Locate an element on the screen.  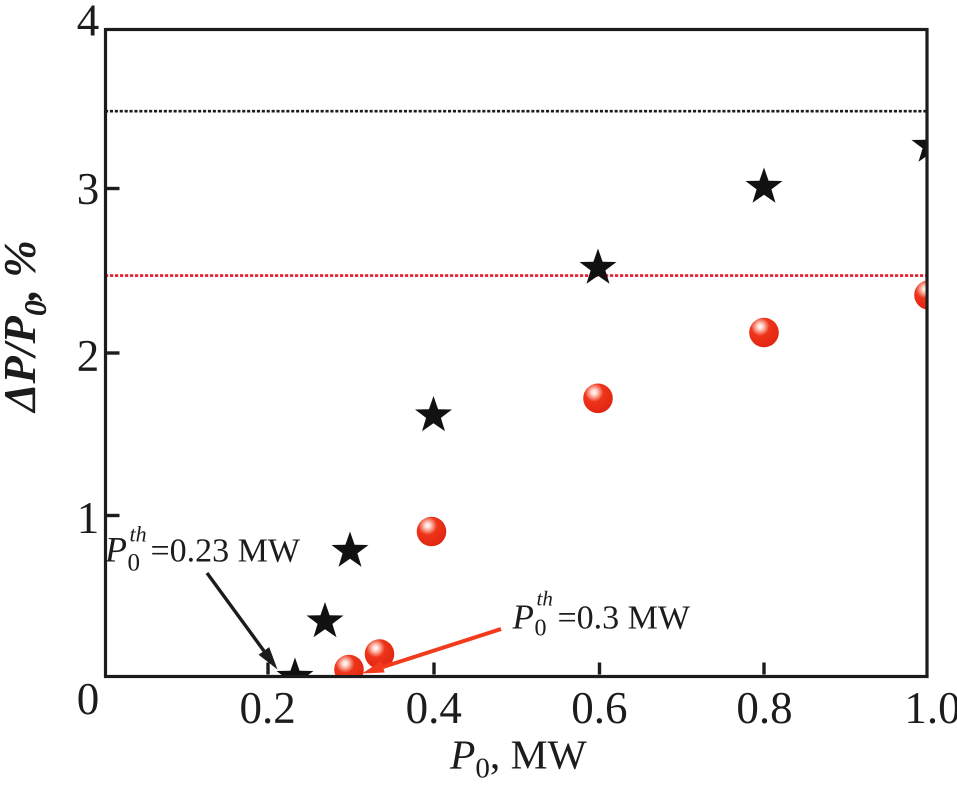
svg-text: 0.8 is located at coordinates (764, 708).